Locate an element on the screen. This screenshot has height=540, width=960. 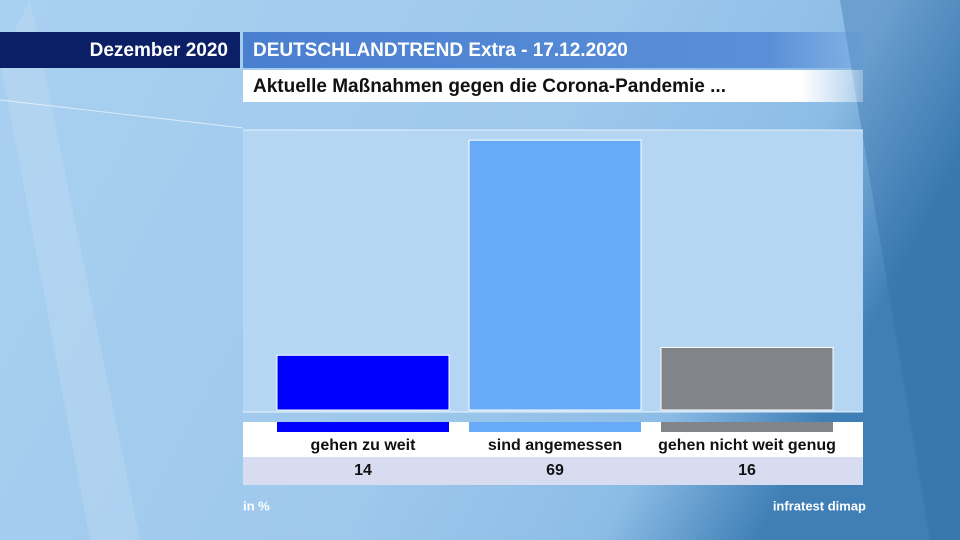
value-label: 69 is located at coordinates (555, 470).